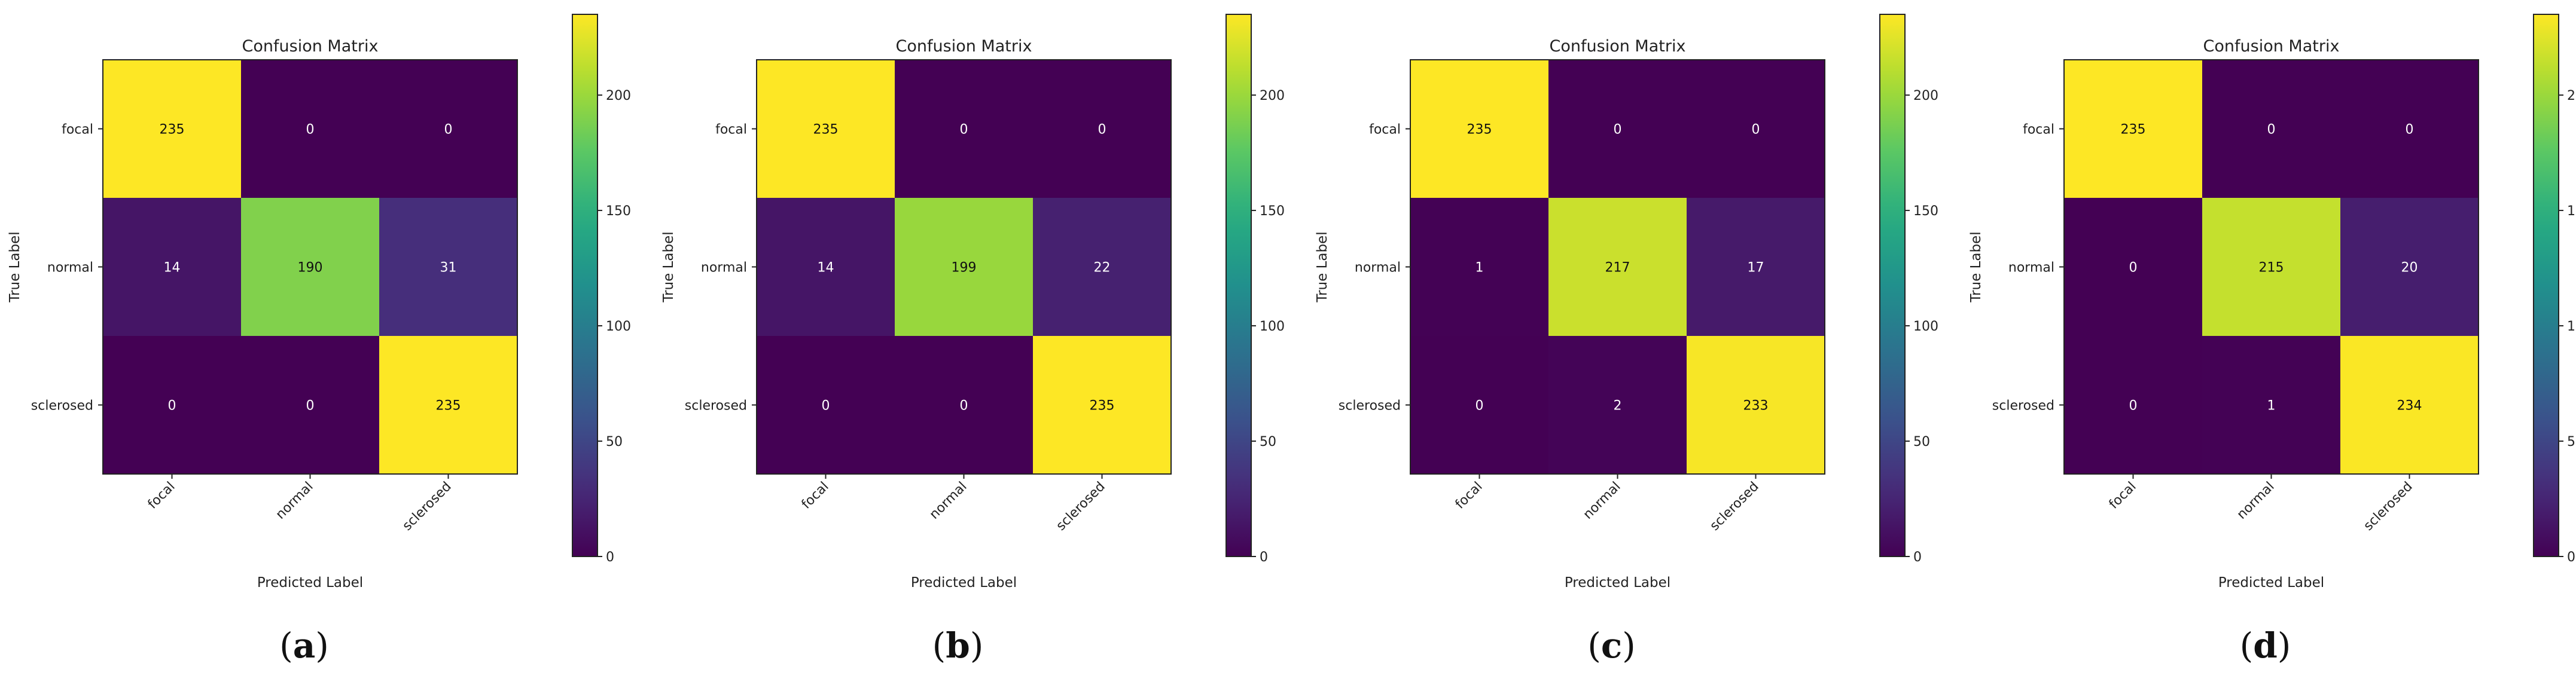 This screenshot has width=2576, height=685. I want to click on panel-label: (a), so click(304, 645).